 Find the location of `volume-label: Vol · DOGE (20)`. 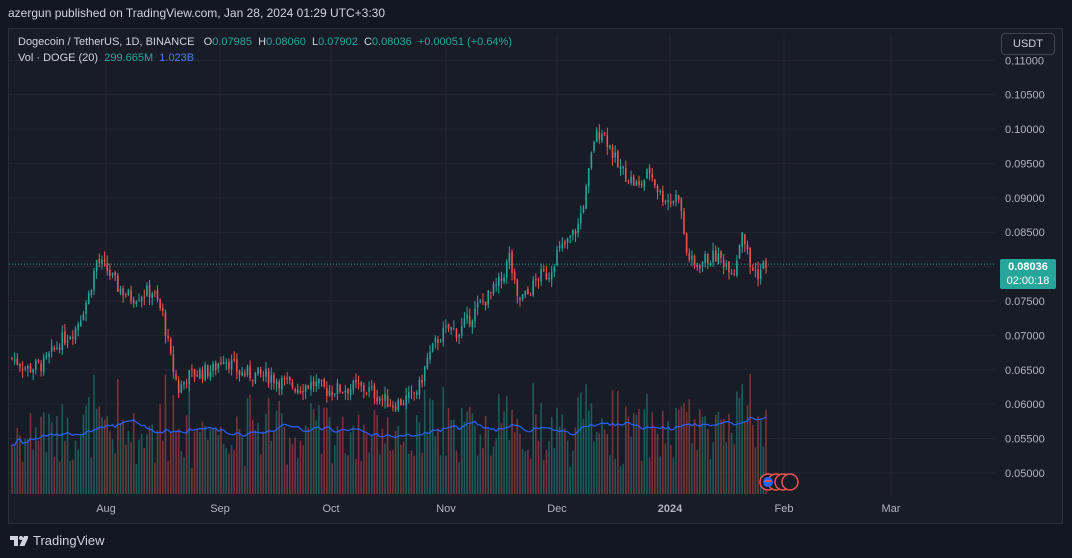

volume-label: Vol · DOGE (20) is located at coordinates (58, 58).